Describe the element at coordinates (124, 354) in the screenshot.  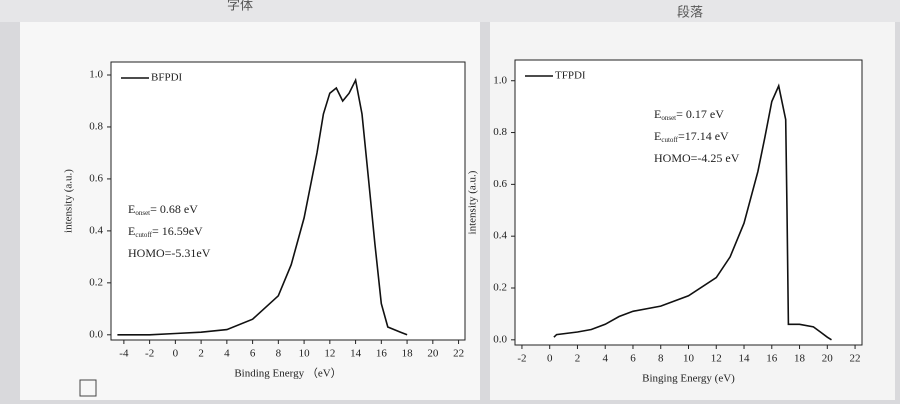
I see `x-tick-label: -4` at that location.